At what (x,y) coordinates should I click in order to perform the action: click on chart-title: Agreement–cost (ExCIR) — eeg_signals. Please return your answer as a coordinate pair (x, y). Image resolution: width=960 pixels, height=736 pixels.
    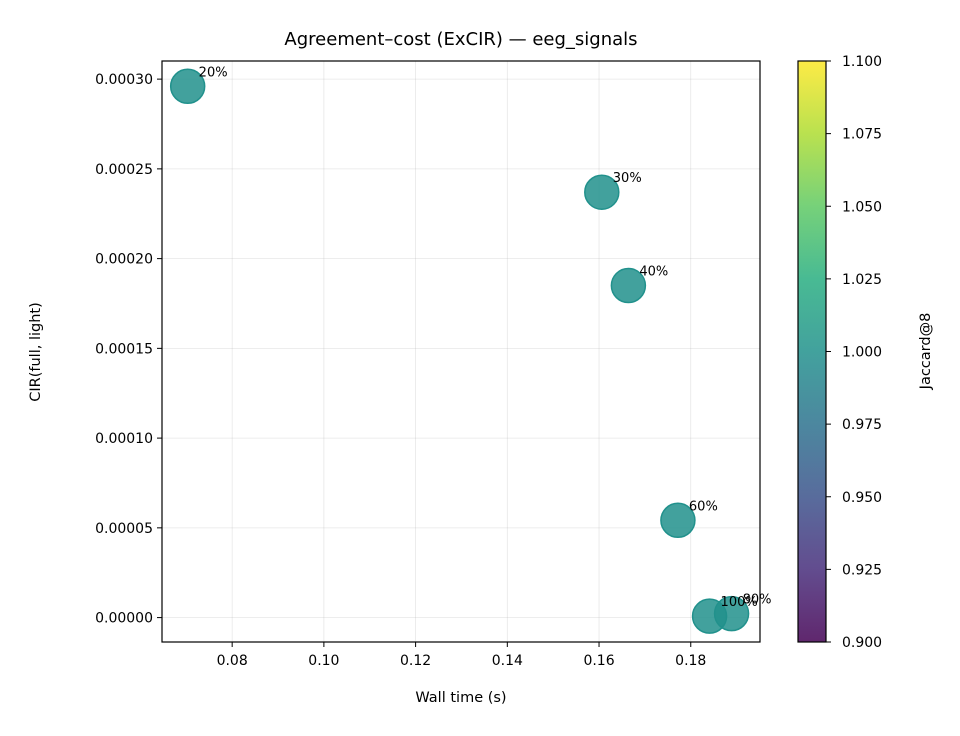
    Looking at the image, I should click on (460, 39).